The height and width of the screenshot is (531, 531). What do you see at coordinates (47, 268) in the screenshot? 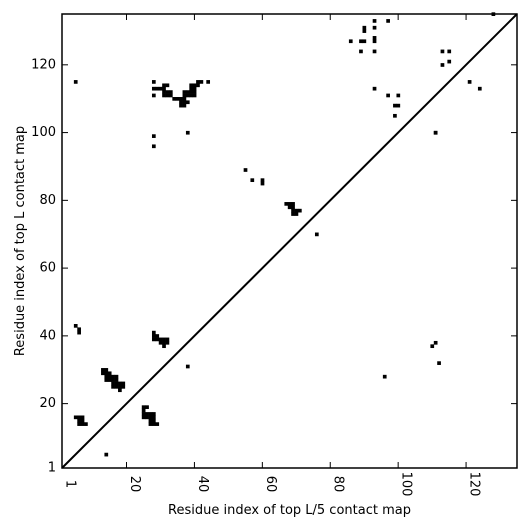
I see `y-tick-label: 60` at bounding box center [47, 268].